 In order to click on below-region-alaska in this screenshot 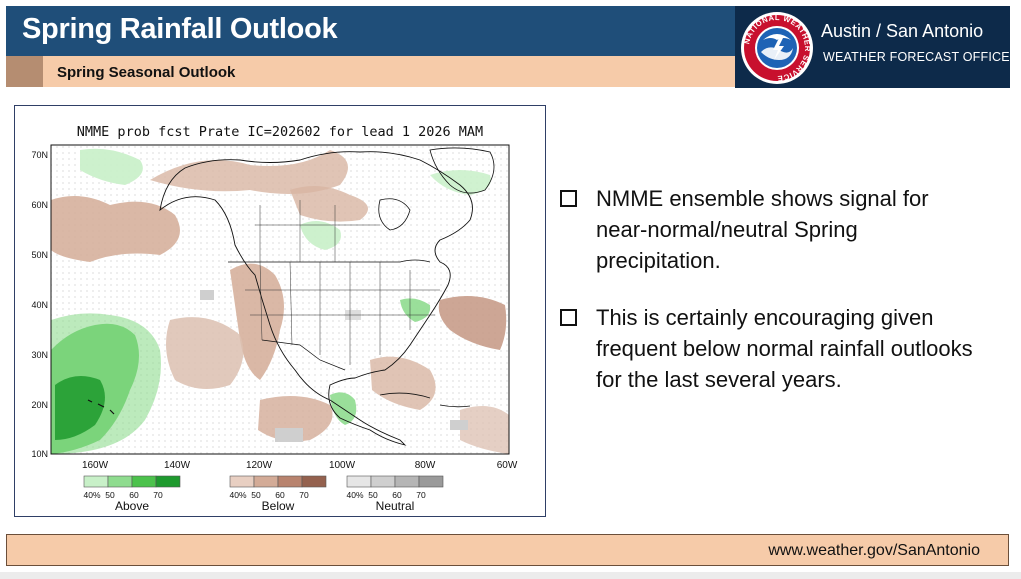, I will do `click(249, 172)`.